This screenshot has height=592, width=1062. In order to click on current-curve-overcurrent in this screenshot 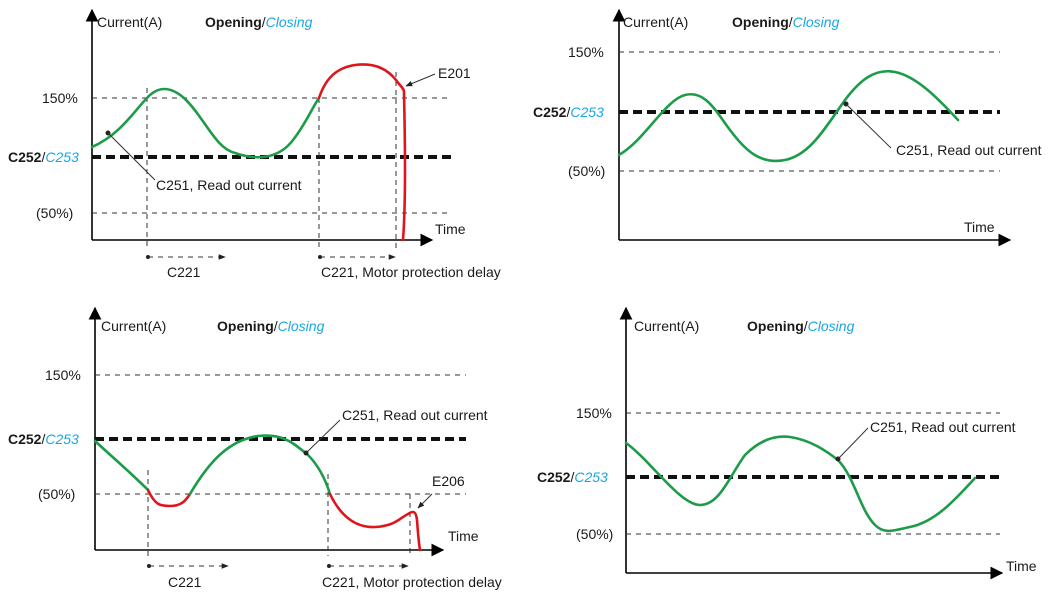, I will do `click(362, 152)`.